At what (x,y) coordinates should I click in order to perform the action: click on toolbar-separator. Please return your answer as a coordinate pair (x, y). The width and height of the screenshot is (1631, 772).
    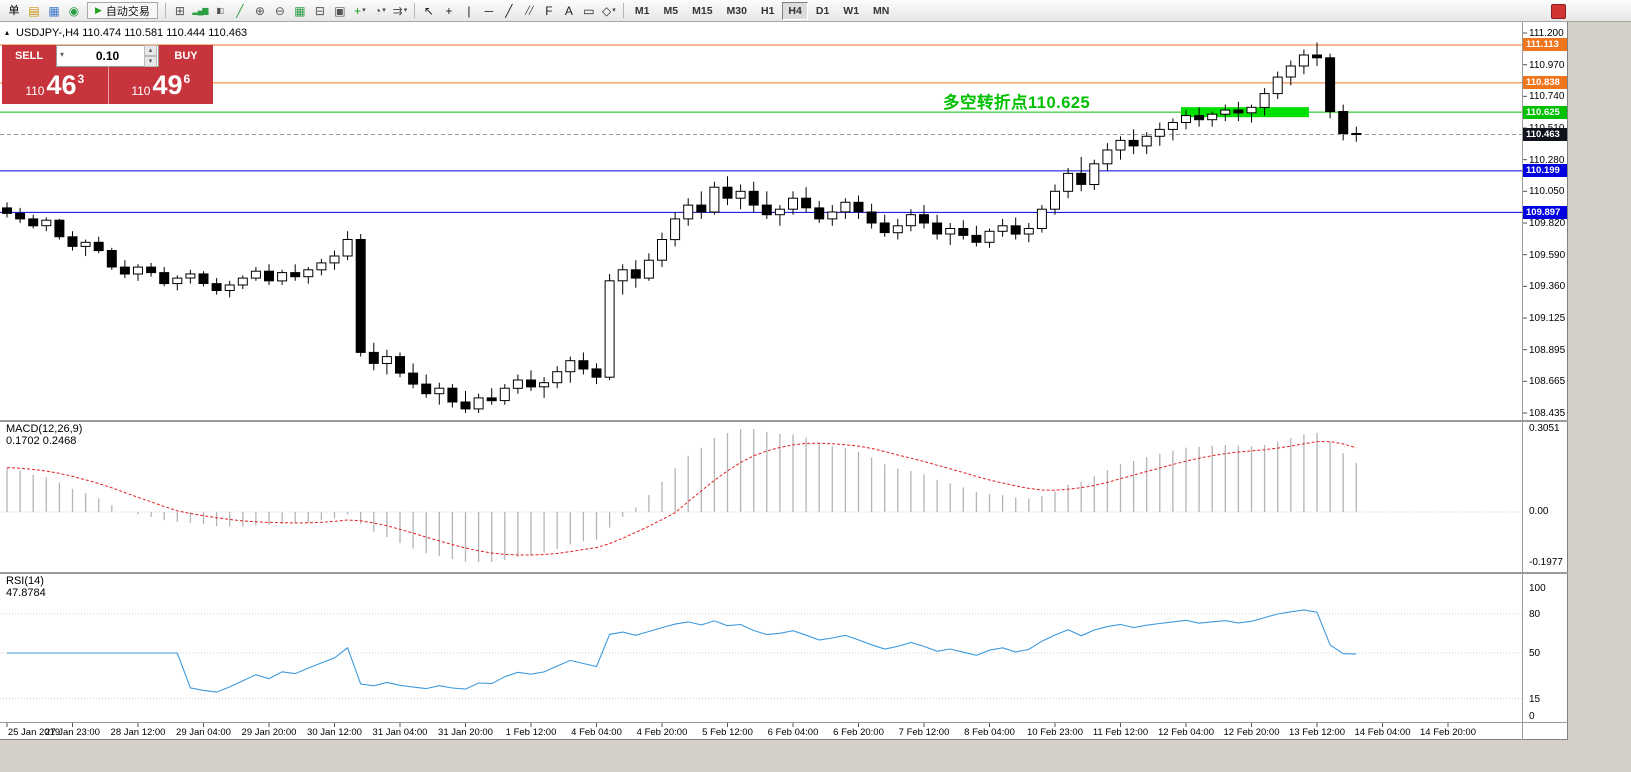
    Looking at the image, I should click on (165, 10).